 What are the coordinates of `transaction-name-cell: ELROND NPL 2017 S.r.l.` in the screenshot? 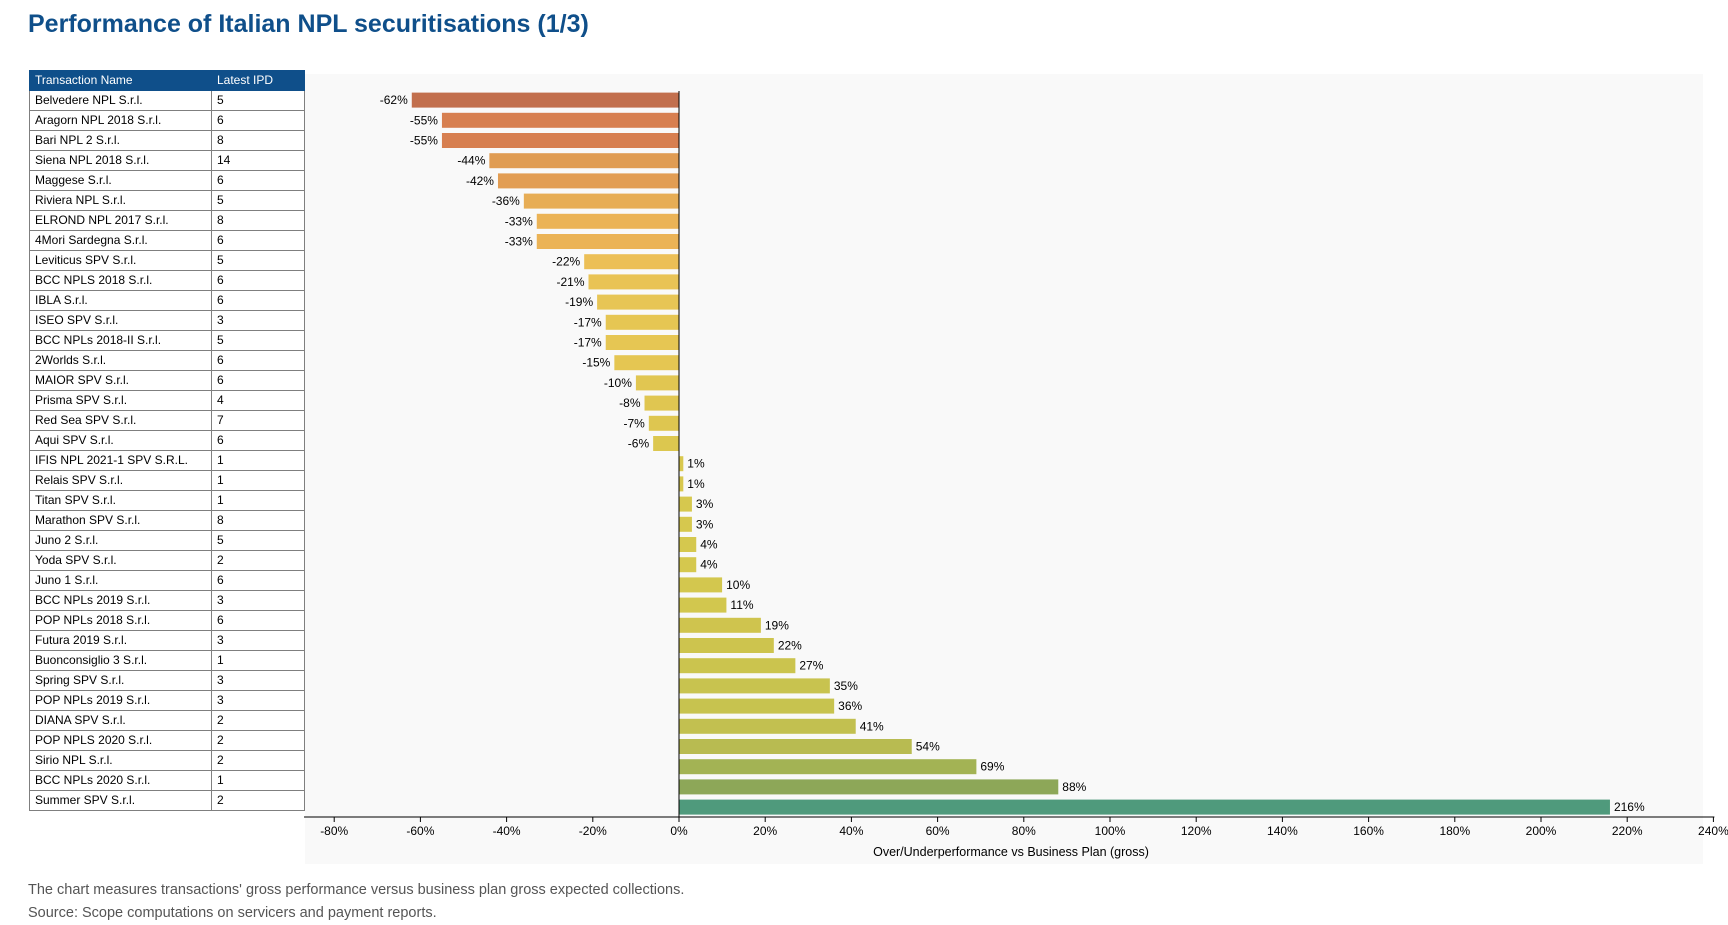 It's located at (120, 220).